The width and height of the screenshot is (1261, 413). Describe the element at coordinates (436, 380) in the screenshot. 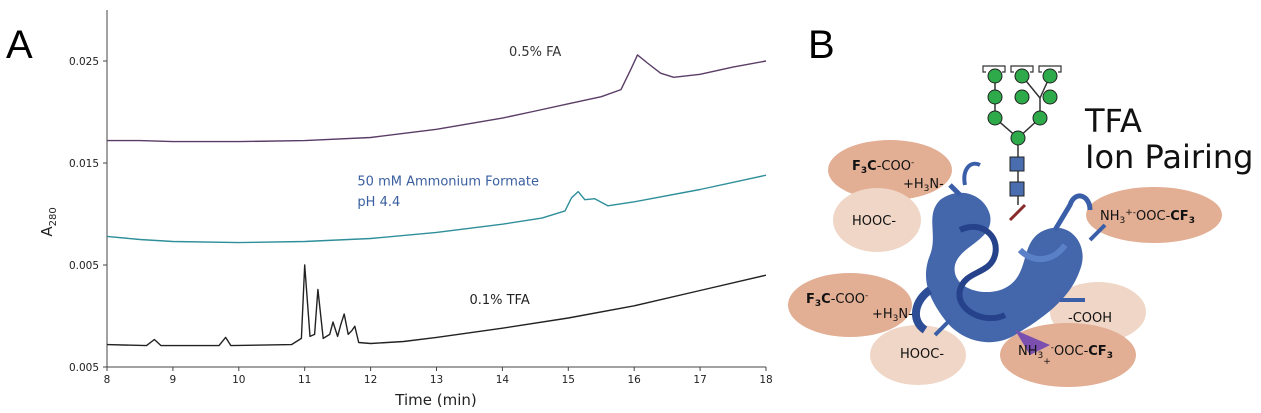

I see `x-tick-label: 13` at that location.